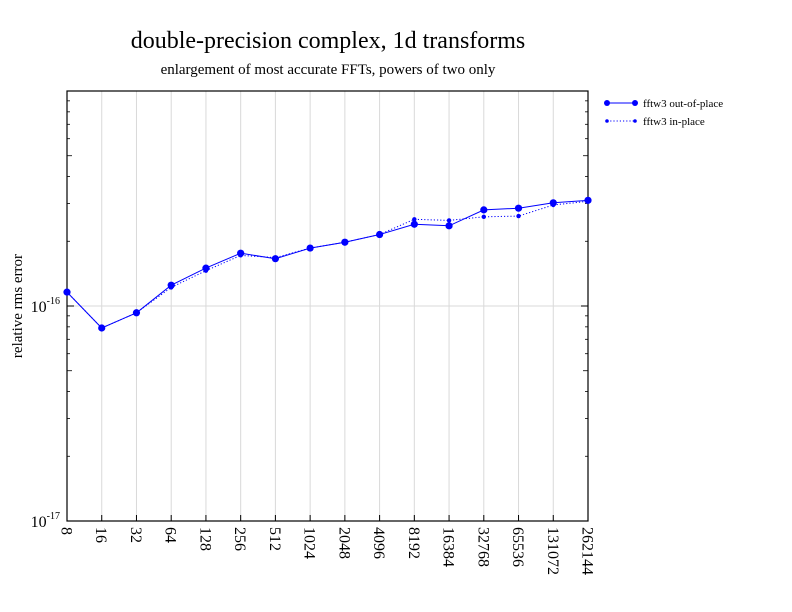  I want to click on legend-label-1: fftw3 out-of-place, so click(683, 104).